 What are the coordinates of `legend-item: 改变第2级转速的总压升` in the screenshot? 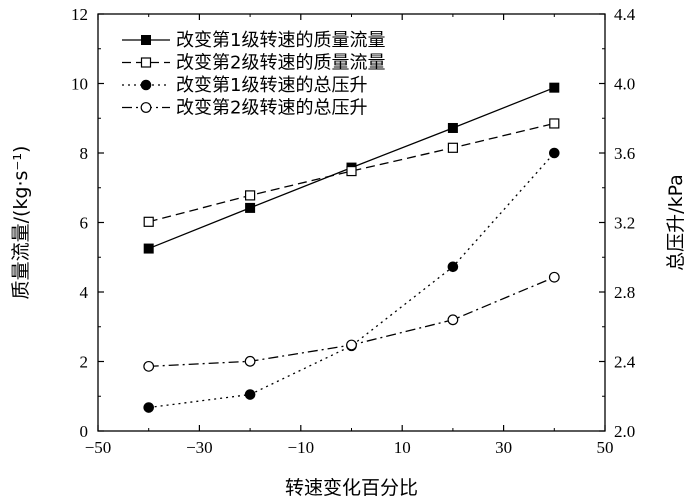 It's located at (244, 108).